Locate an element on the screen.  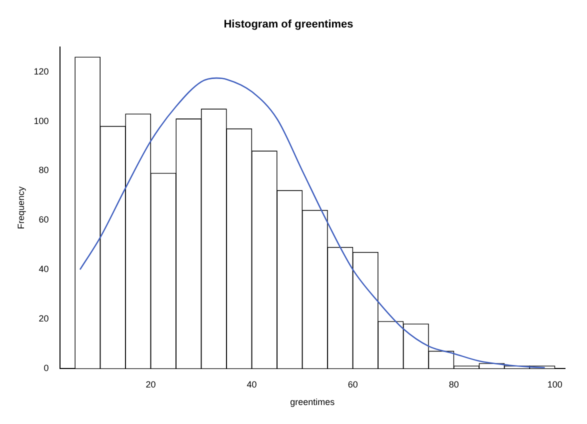
x-tick-label: 60 is located at coordinates (353, 384).